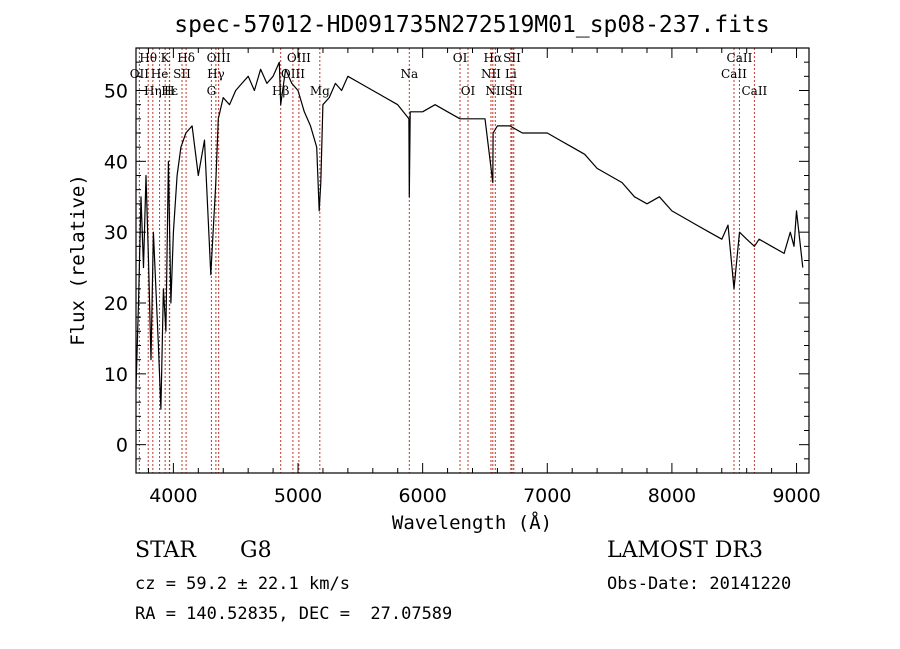  What do you see at coordinates (493, 58) in the screenshot?
I see `line-label: Hα` at bounding box center [493, 58].